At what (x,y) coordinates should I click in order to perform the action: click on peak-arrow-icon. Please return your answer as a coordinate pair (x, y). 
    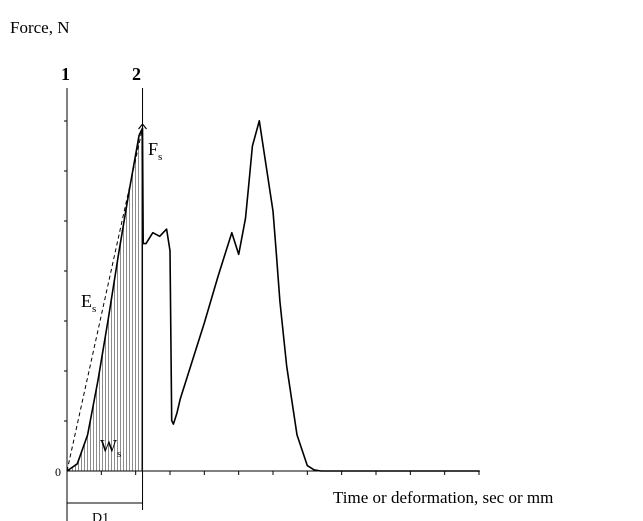
    Looking at the image, I should click on (143, 126).